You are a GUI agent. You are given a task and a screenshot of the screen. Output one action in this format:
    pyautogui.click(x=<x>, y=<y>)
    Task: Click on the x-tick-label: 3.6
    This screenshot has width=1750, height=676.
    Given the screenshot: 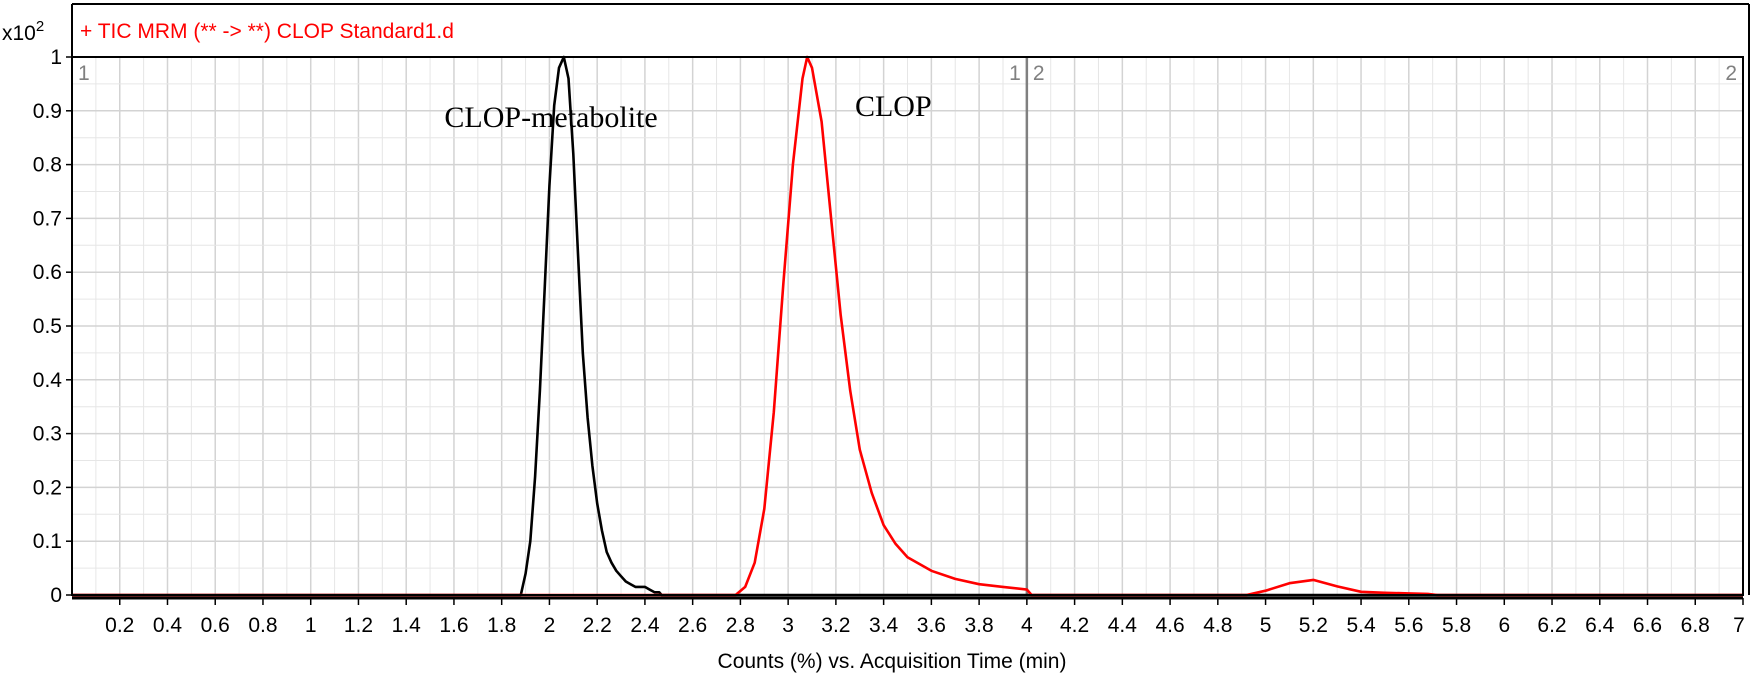 What is the action you would take?
    pyautogui.click(x=931, y=625)
    